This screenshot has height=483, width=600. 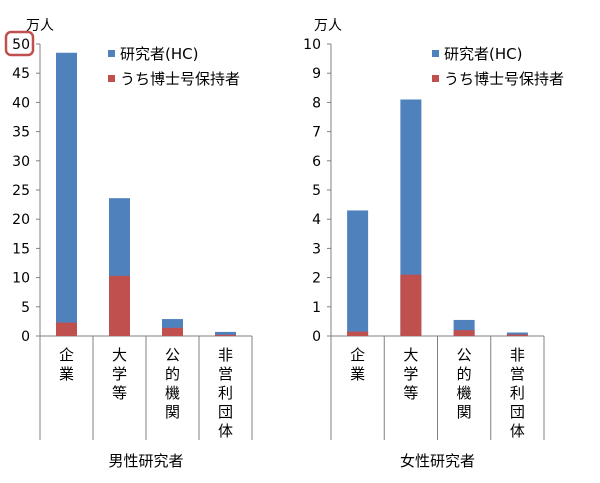 I want to click on female-y-tick-label-10: 10, so click(x=312, y=45).